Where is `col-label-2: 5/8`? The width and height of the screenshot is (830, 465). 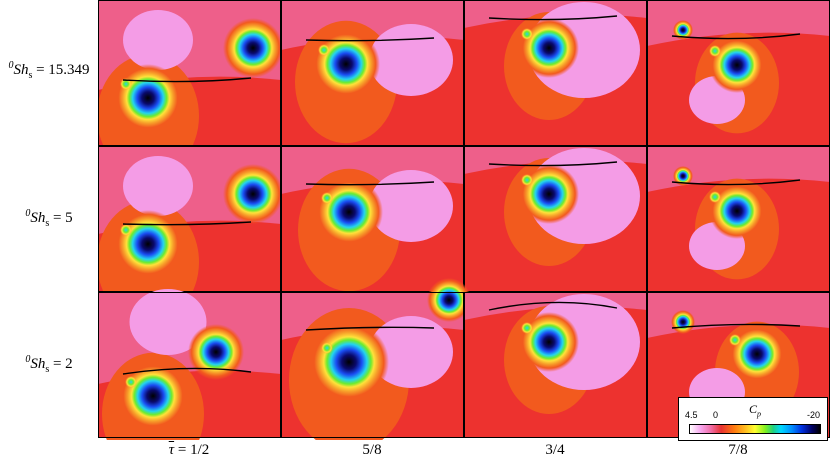
col-label-2: 5/8 is located at coordinates (372, 450).